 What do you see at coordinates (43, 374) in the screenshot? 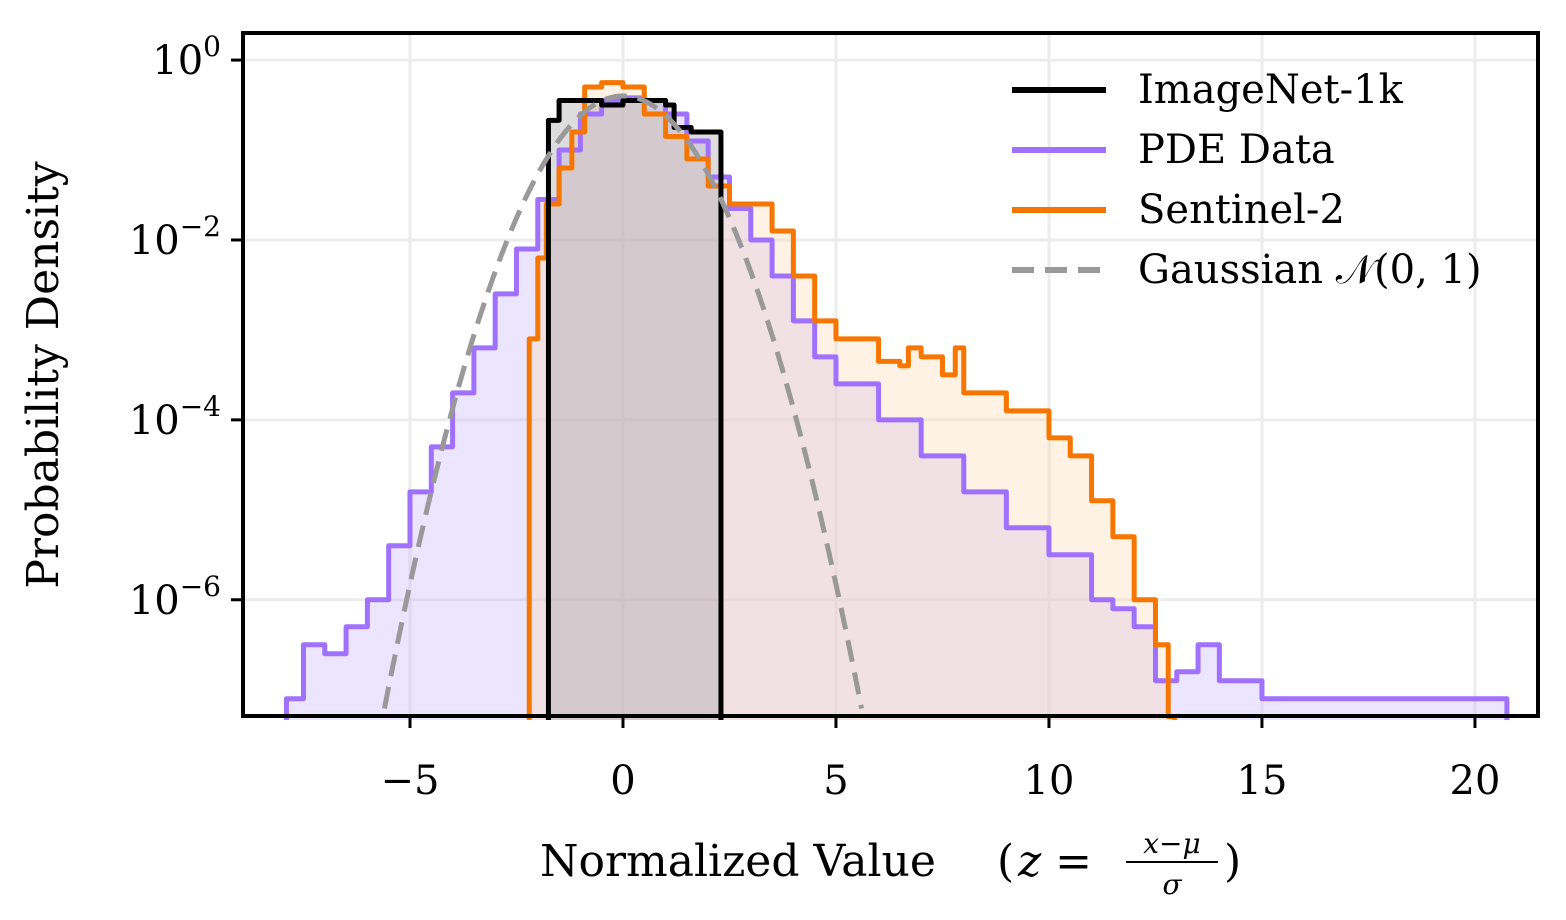
I see `y-axis-label: Probability Density` at bounding box center [43, 374].